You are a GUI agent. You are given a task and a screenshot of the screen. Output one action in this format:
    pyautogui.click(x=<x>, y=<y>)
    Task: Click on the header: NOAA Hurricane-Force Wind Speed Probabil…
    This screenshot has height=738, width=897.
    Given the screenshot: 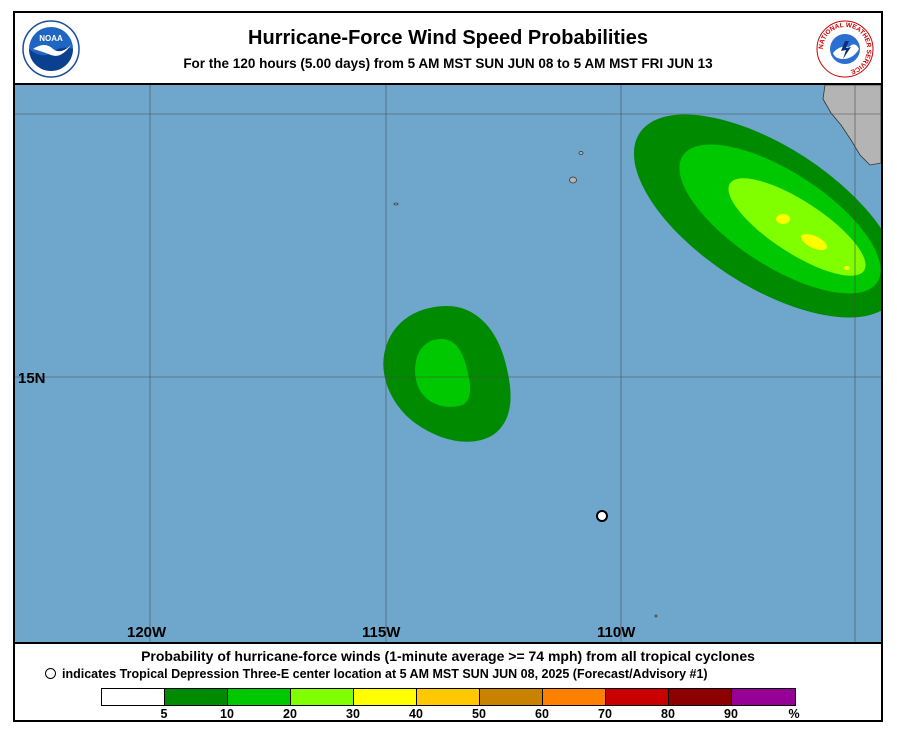 What is the action you would take?
    pyautogui.click(x=448, y=48)
    